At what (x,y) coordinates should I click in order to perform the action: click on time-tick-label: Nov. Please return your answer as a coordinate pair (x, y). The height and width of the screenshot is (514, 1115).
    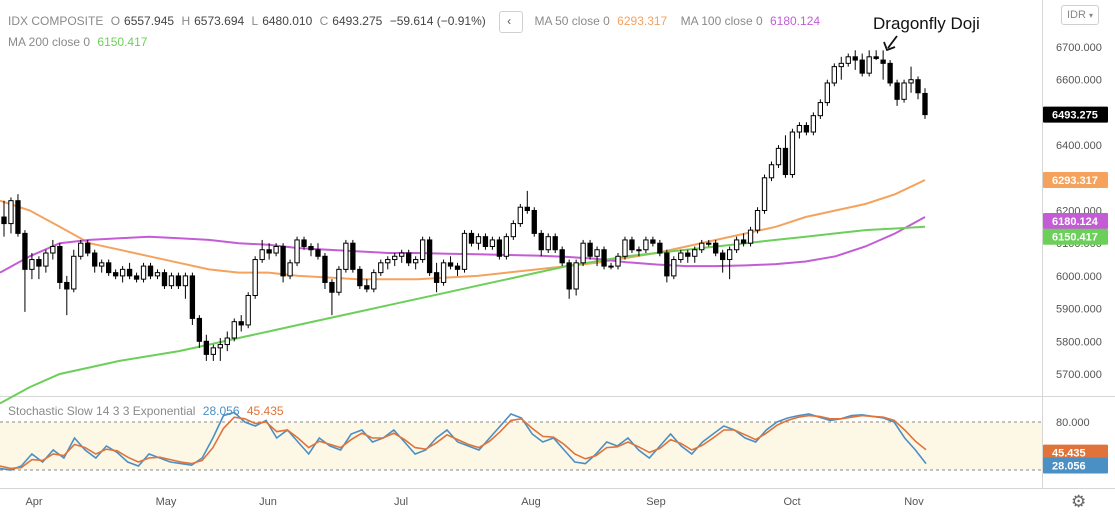
    Looking at the image, I should click on (914, 502).